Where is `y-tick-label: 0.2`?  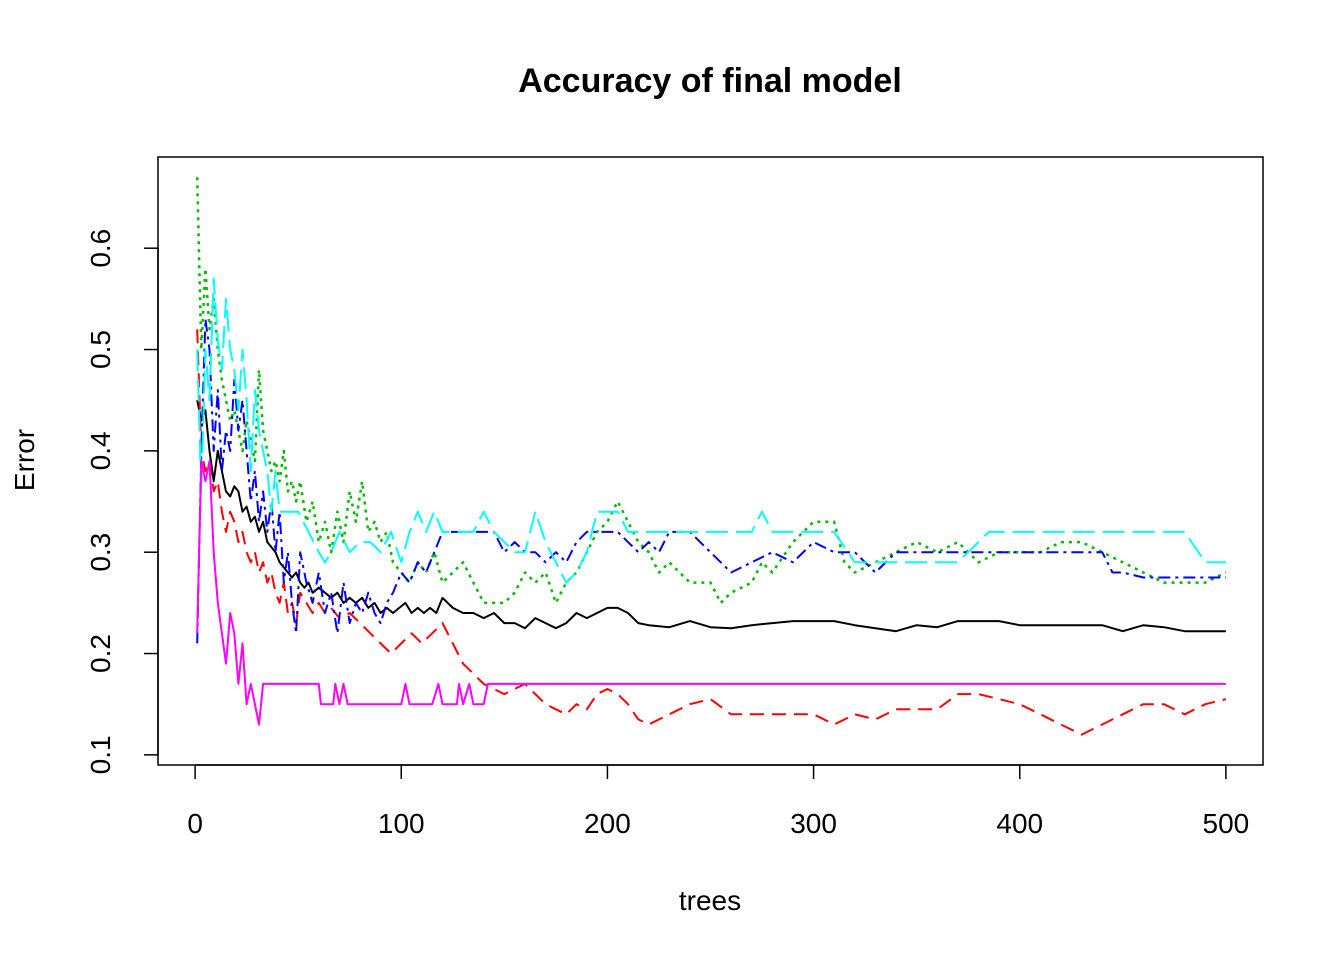 y-tick-label: 0.2 is located at coordinates (100, 653).